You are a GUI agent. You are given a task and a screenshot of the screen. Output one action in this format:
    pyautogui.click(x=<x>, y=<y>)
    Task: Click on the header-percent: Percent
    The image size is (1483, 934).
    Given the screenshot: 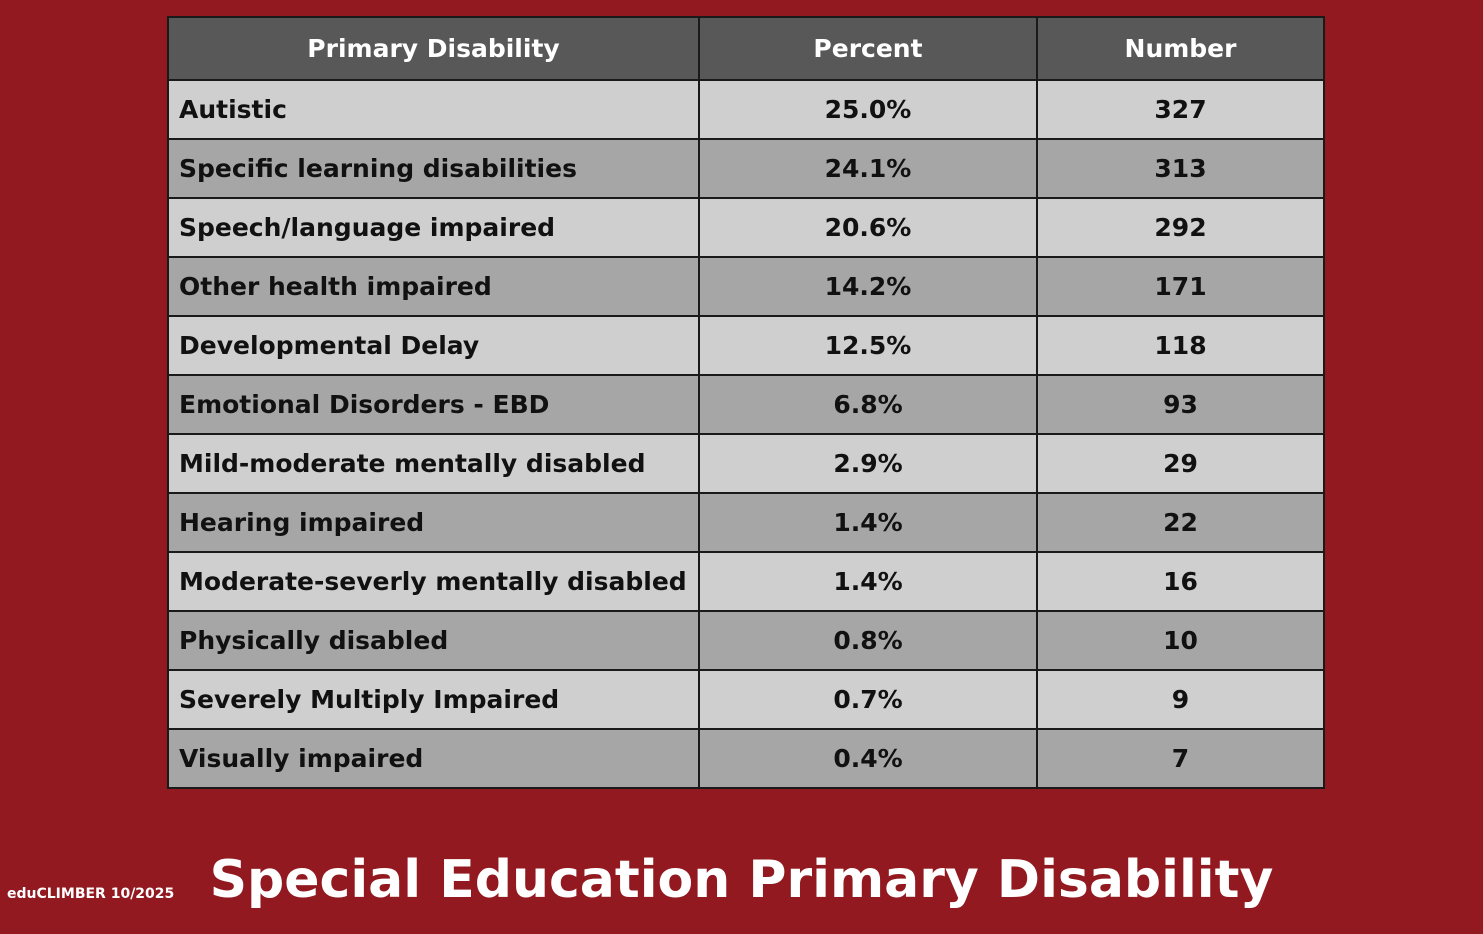 What is the action you would take?
    pyautogui.click(x=868, y=48)
    